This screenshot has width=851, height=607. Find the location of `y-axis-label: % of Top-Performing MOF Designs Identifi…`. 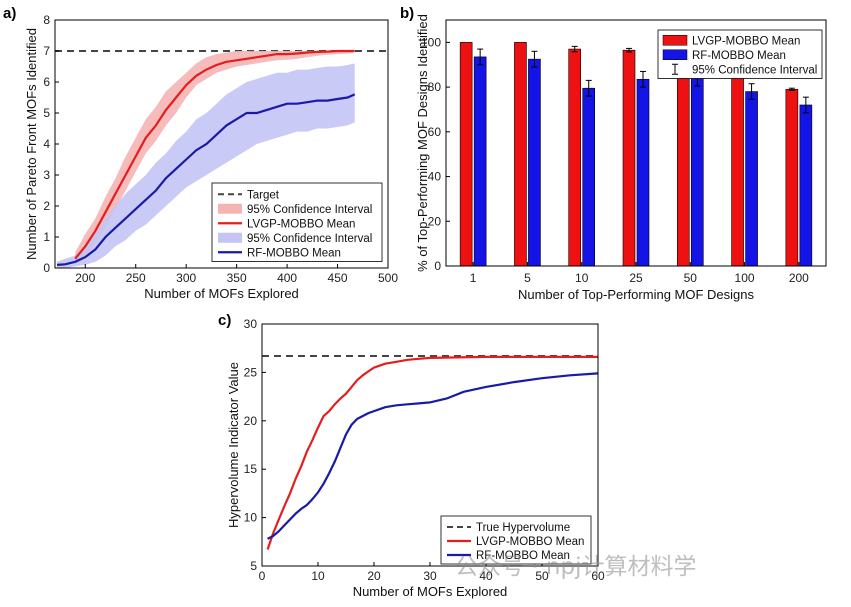

y-axis-label: % of Top-Performing MOF Designs Identifi… is located at coordinates (422, 143).